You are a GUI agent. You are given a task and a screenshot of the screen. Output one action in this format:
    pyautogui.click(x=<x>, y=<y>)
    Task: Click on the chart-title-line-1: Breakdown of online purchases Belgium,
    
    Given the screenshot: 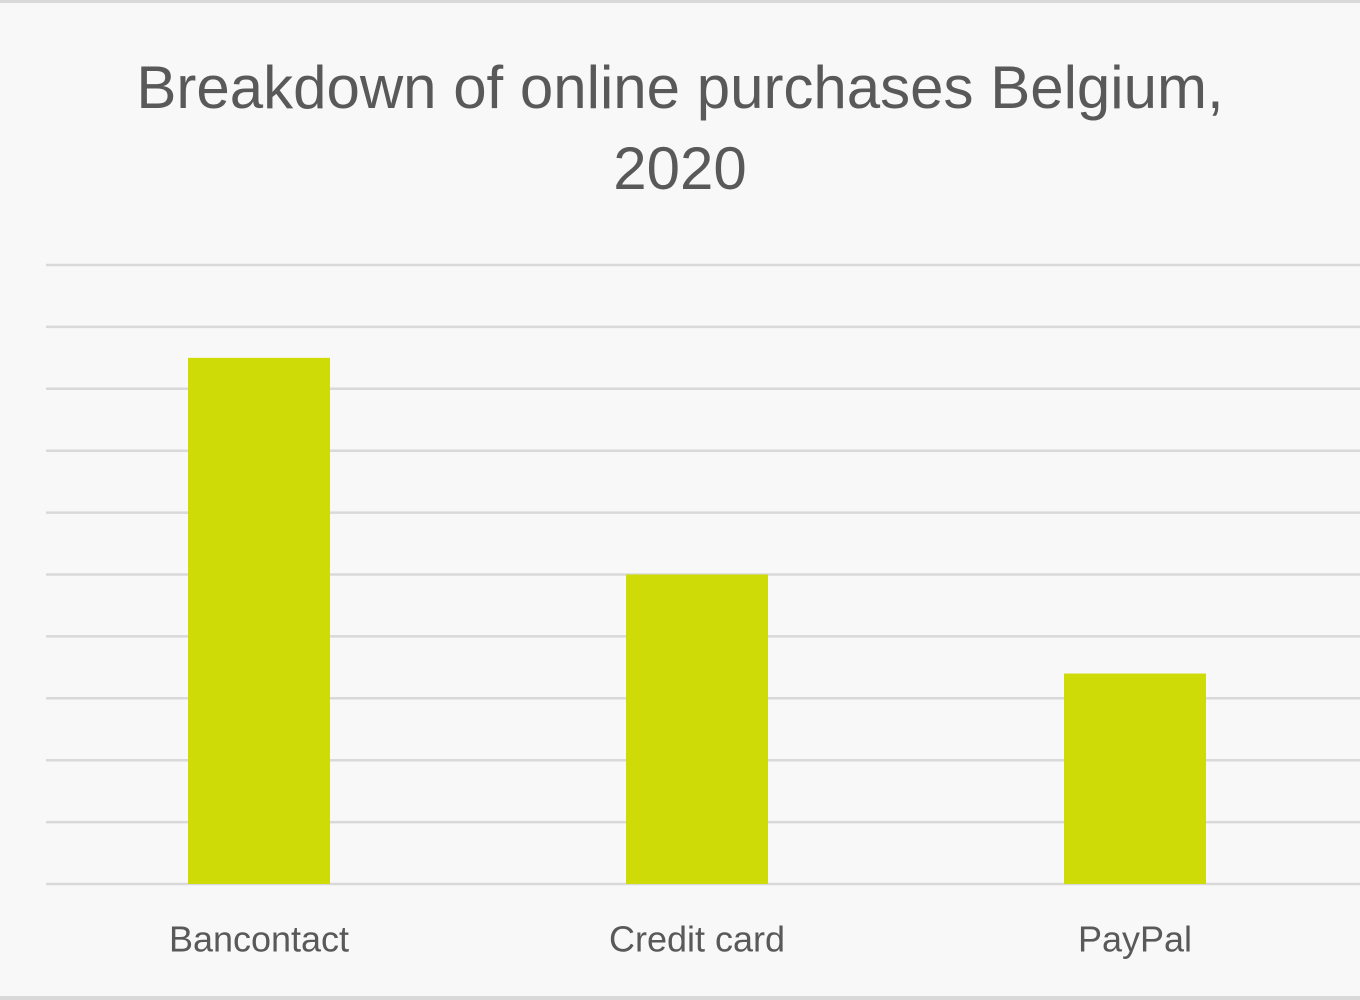 What is the action you would take?
    pyautogui.click(x=680, y=87)
    